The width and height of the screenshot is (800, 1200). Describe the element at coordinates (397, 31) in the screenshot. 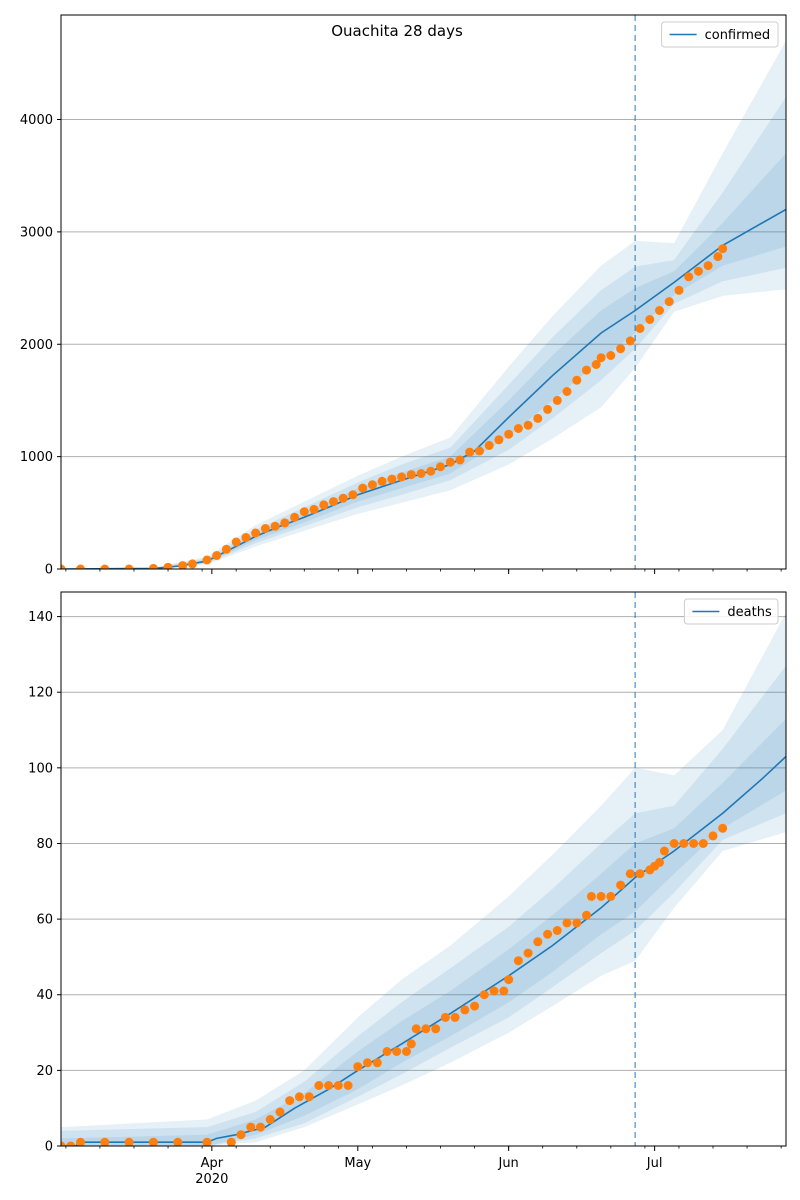

I see `chart-title: Ouachita 28 days` at that location.